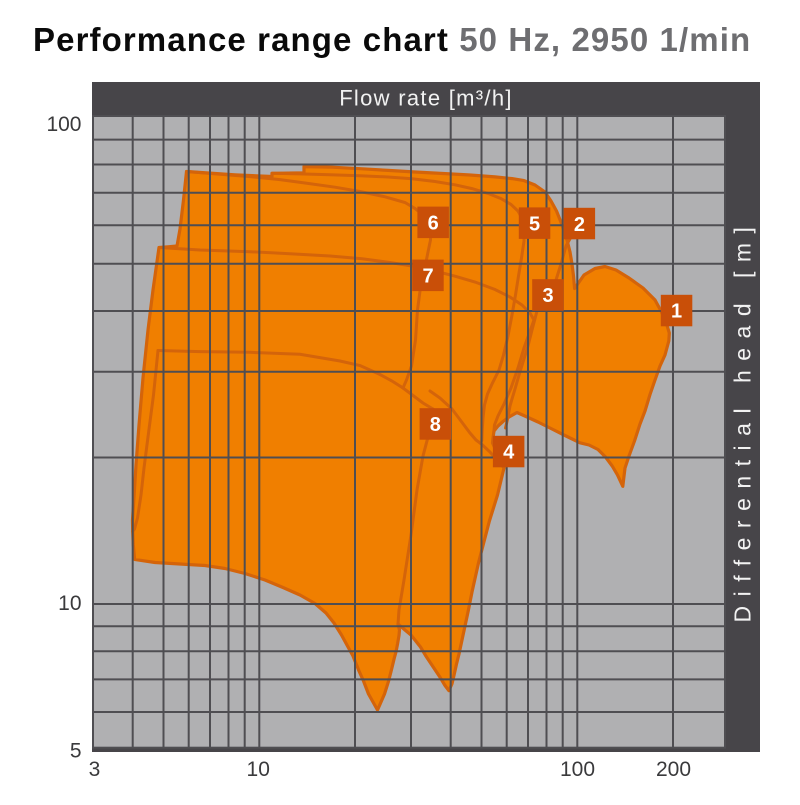 The width and height of the screenshot is (800, 805). I want to click on svg-text: Flow rate [m³/h], so click(426, 98).